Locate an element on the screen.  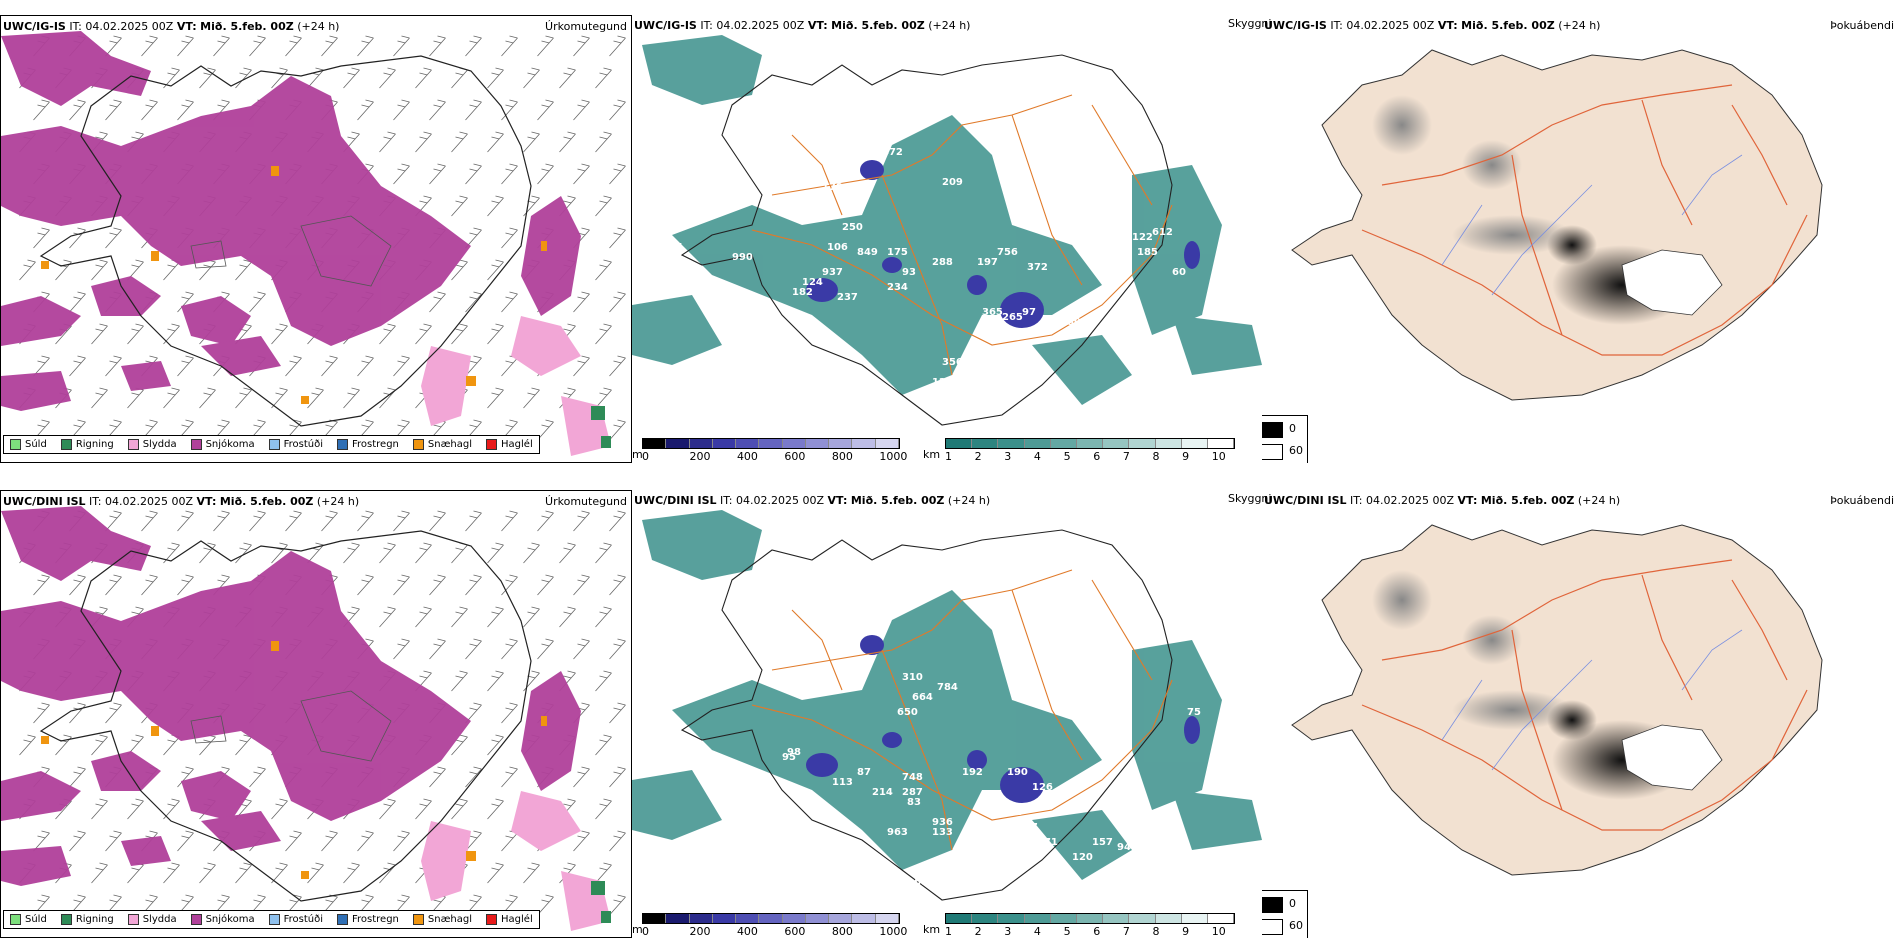
glacier-outlines is located at coordinates (291, 726).